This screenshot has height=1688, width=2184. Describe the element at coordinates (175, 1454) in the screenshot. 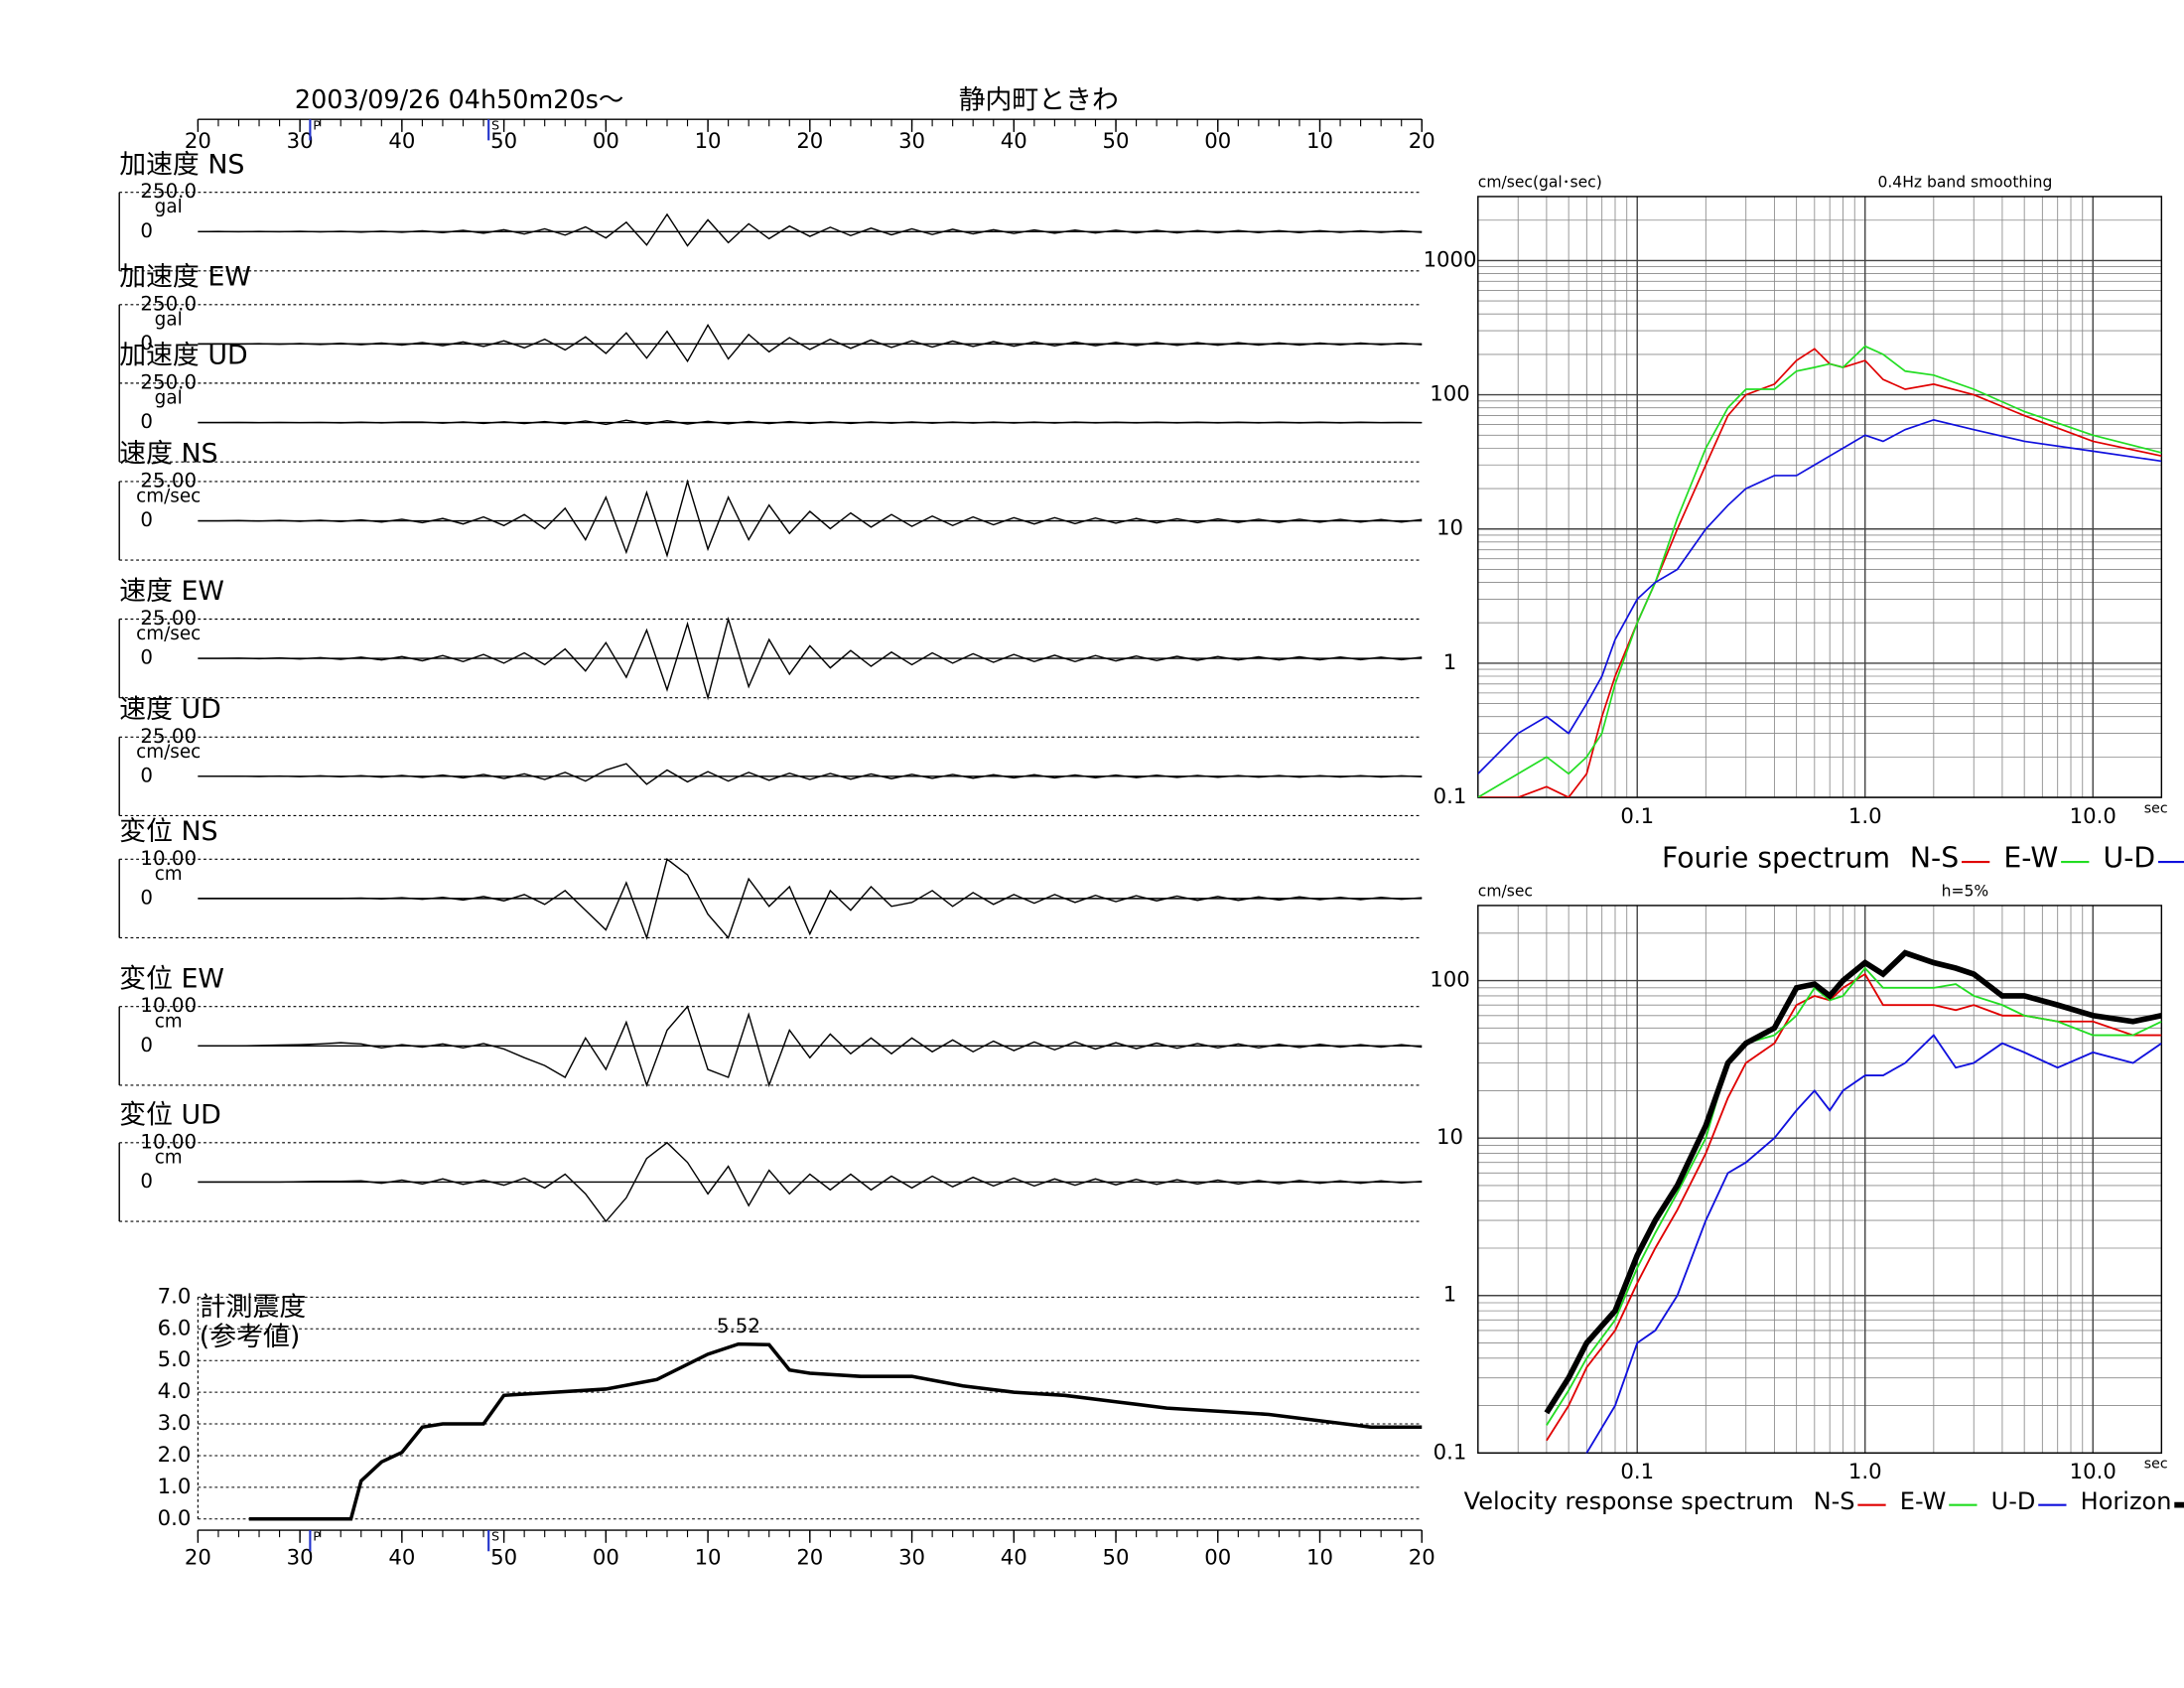

I see `y-tick-label: 2.0` at that location.